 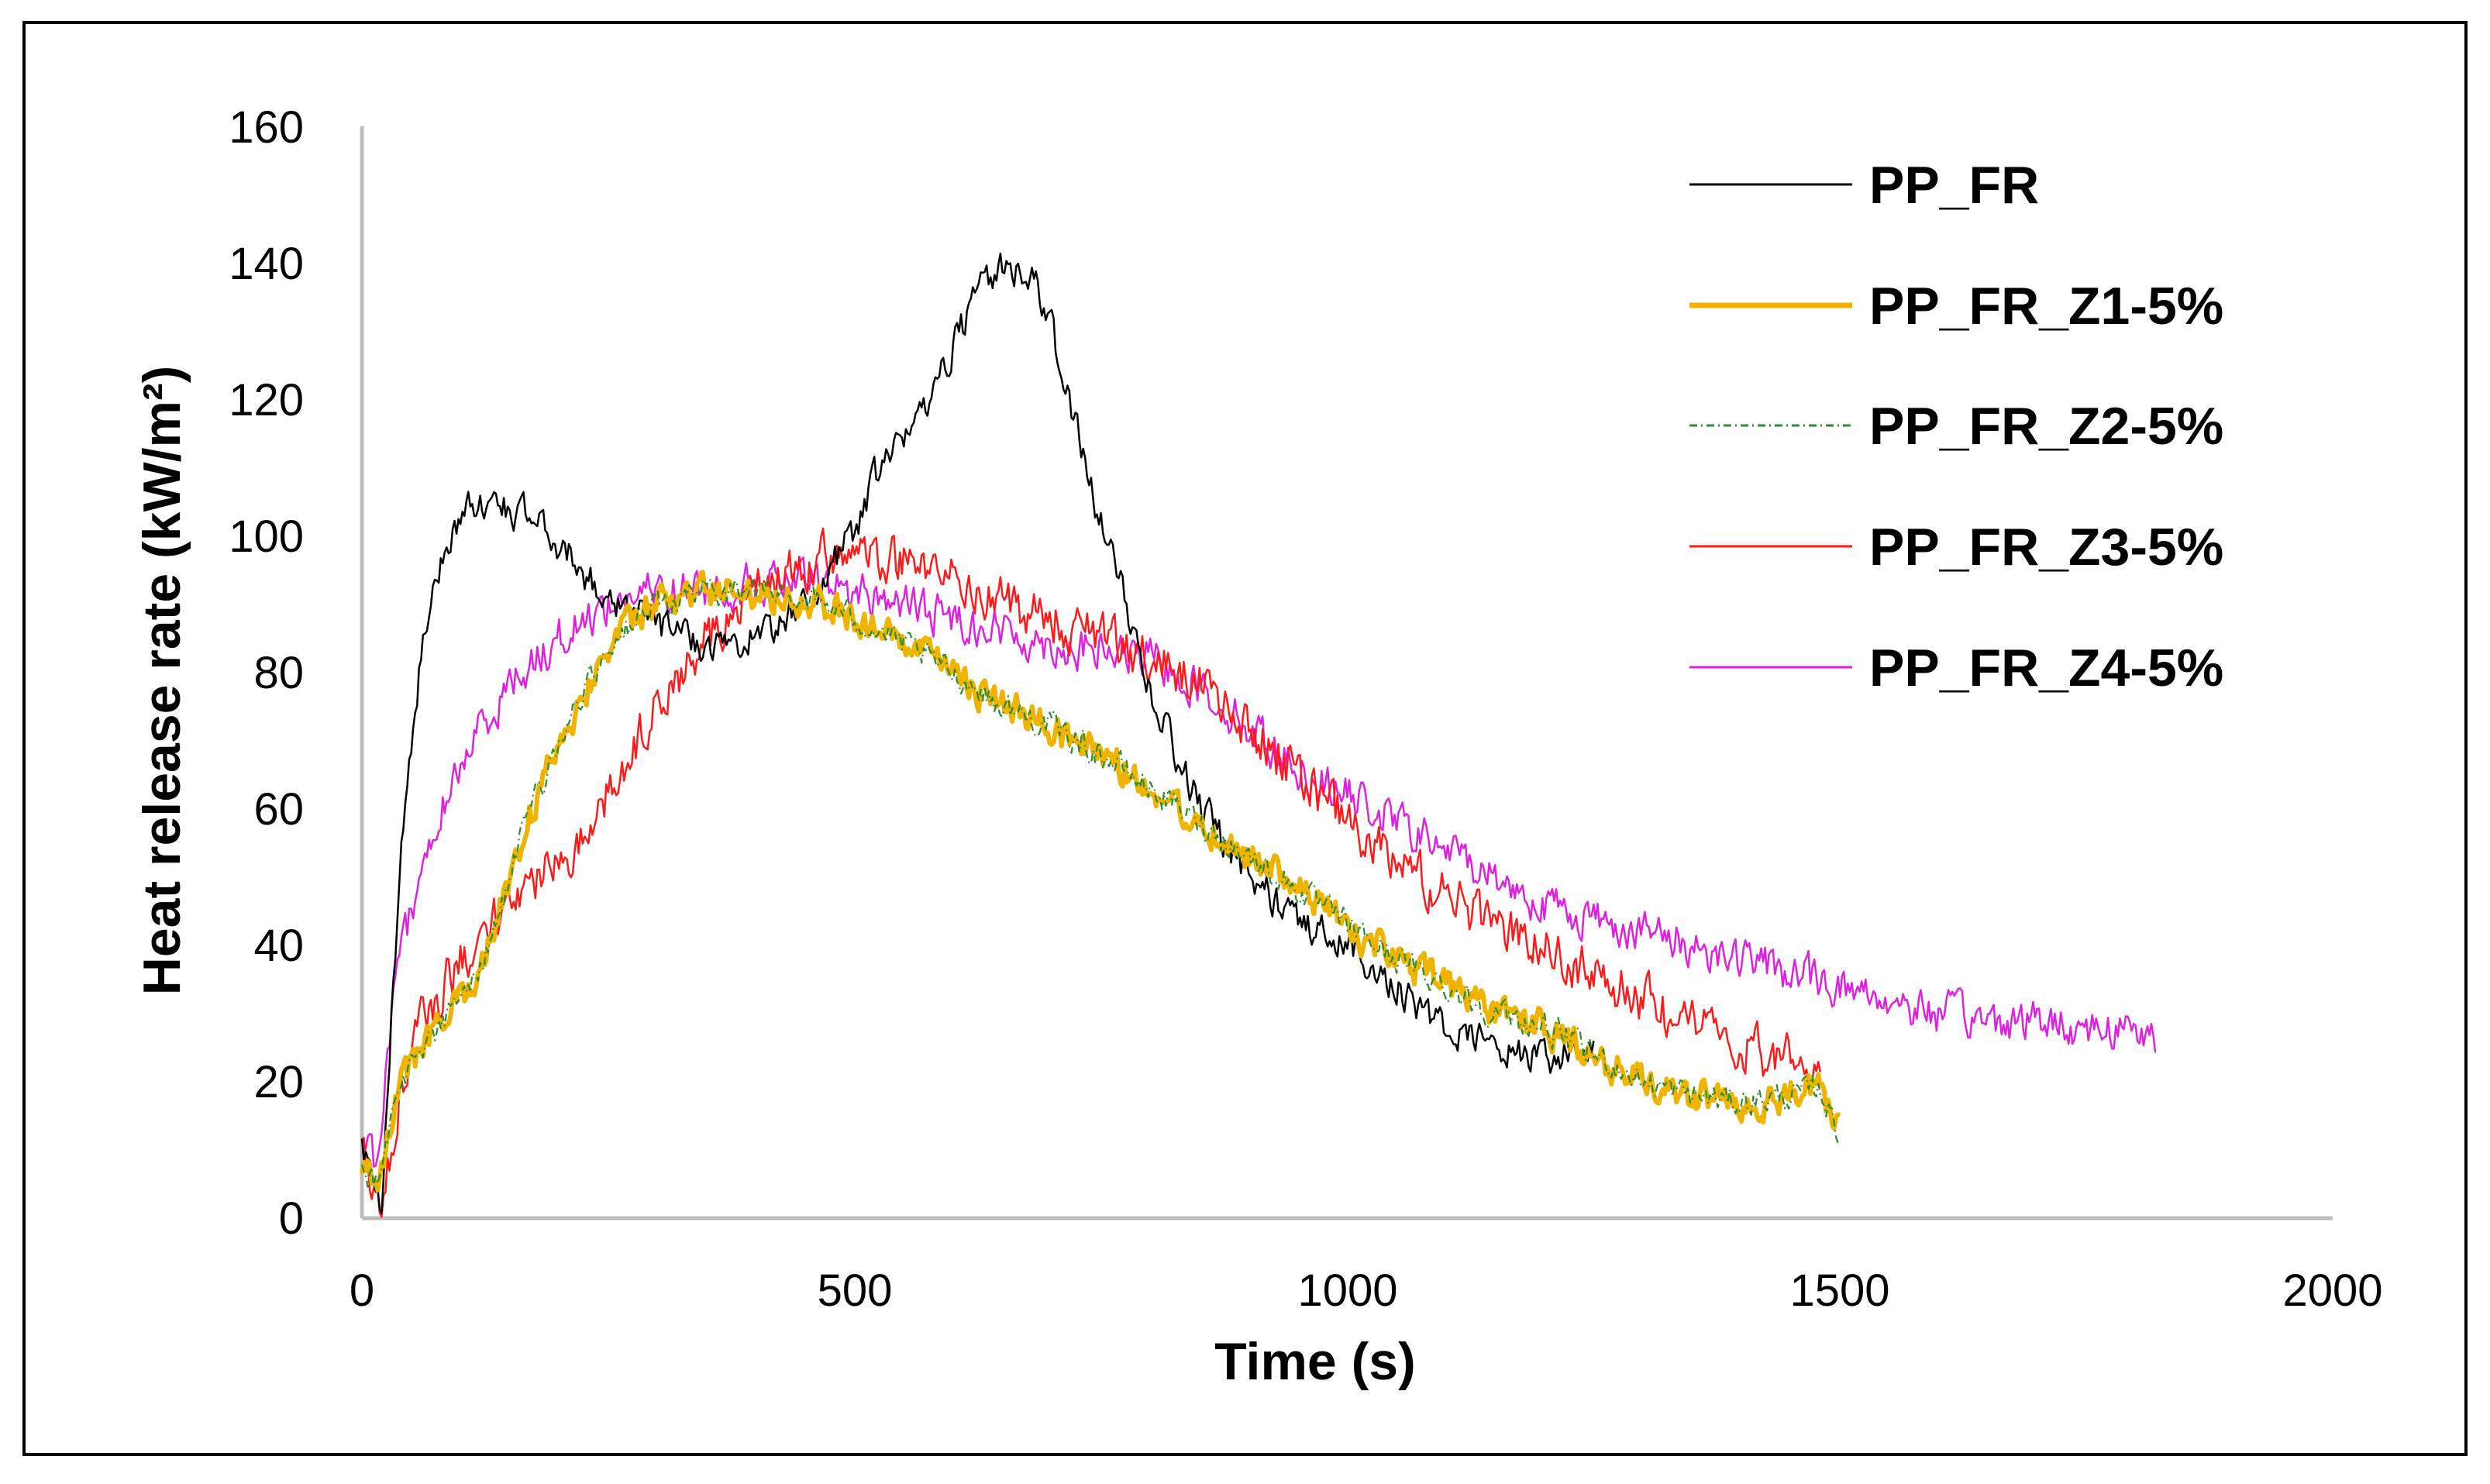 I want to click on y-tick-labels: 0 20 40 60 80 100 120 140 160, so click(x=266, y=673).